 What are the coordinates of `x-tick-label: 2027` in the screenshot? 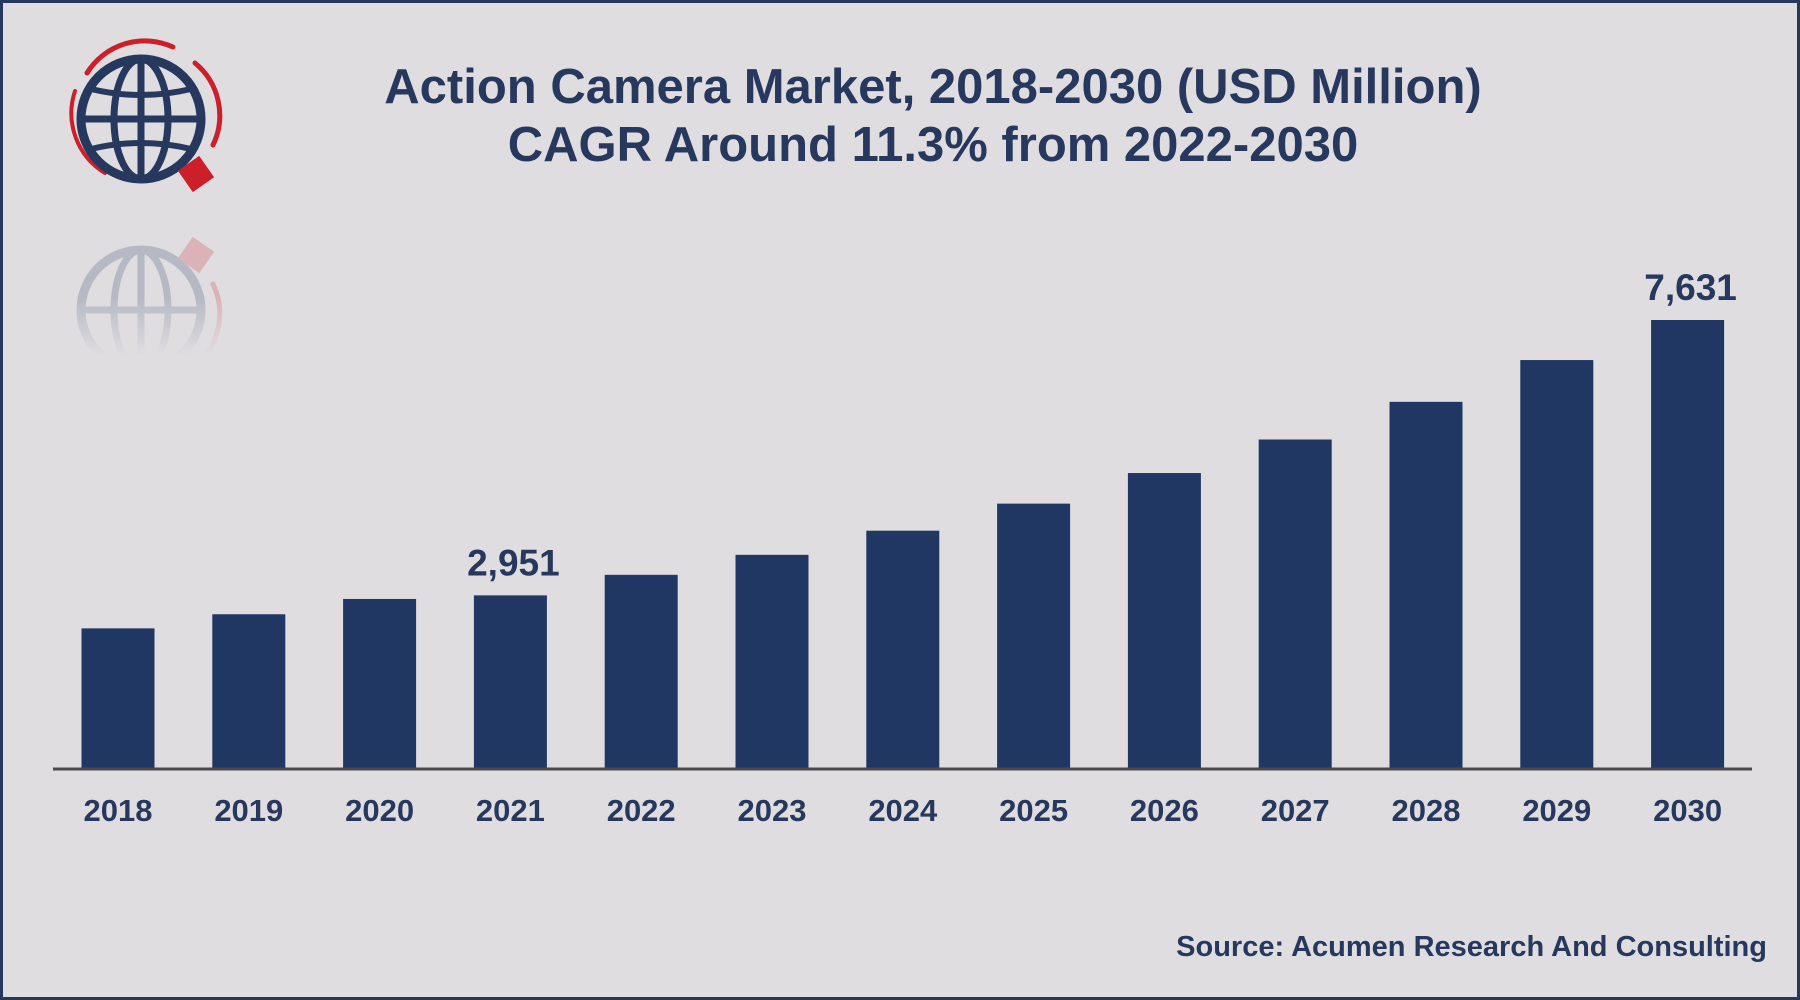 It's located at (1295, 810).